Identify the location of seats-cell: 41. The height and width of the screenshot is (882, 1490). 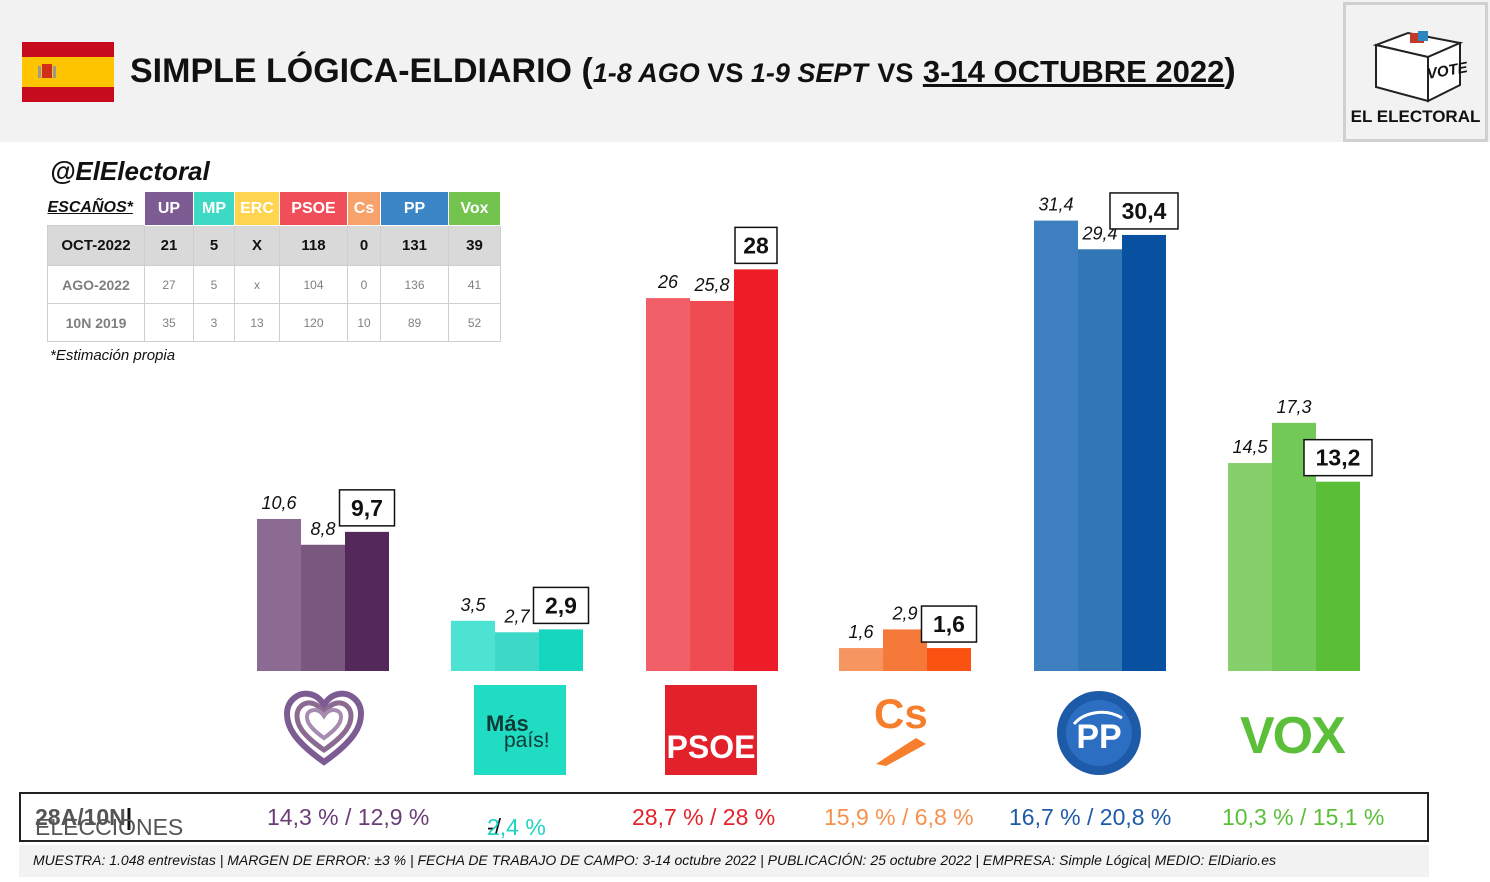
(474, 284).